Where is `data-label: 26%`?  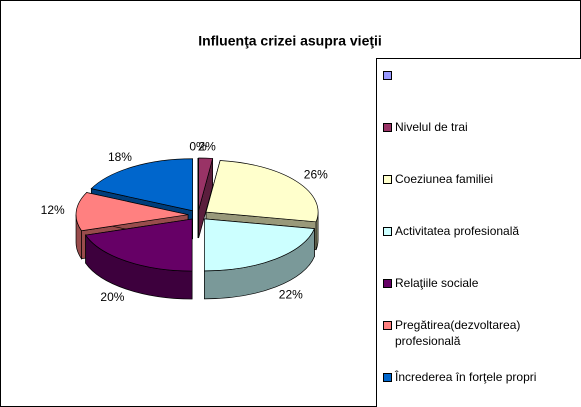 data-label: 26% is located at coordinates (316, 174).